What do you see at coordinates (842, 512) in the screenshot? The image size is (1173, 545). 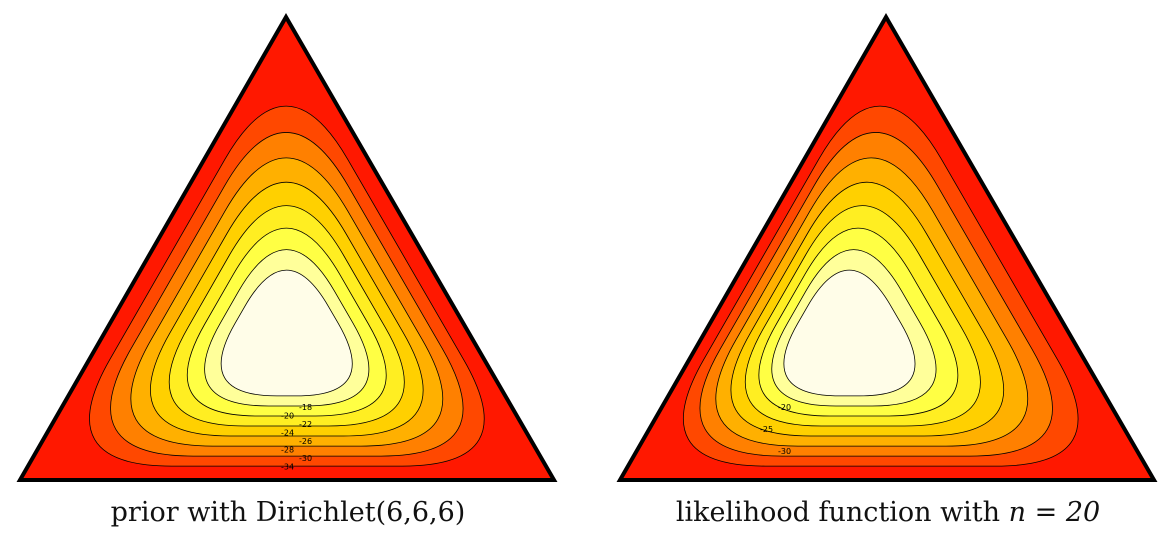 I see `likelihood-caption-text: likelihood function with` at bounding box center [842, 512].